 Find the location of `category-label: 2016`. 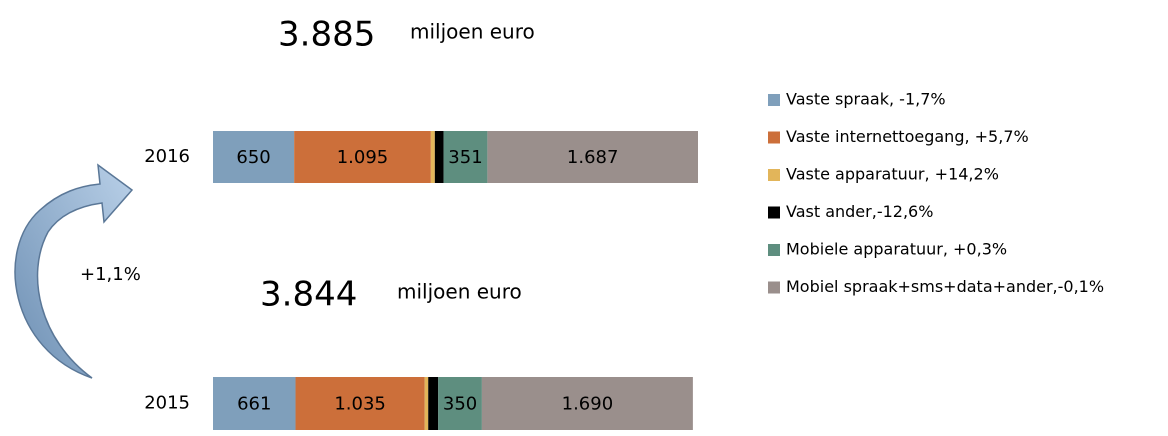

category-label: 2016 is located at coordinates (167, 156).